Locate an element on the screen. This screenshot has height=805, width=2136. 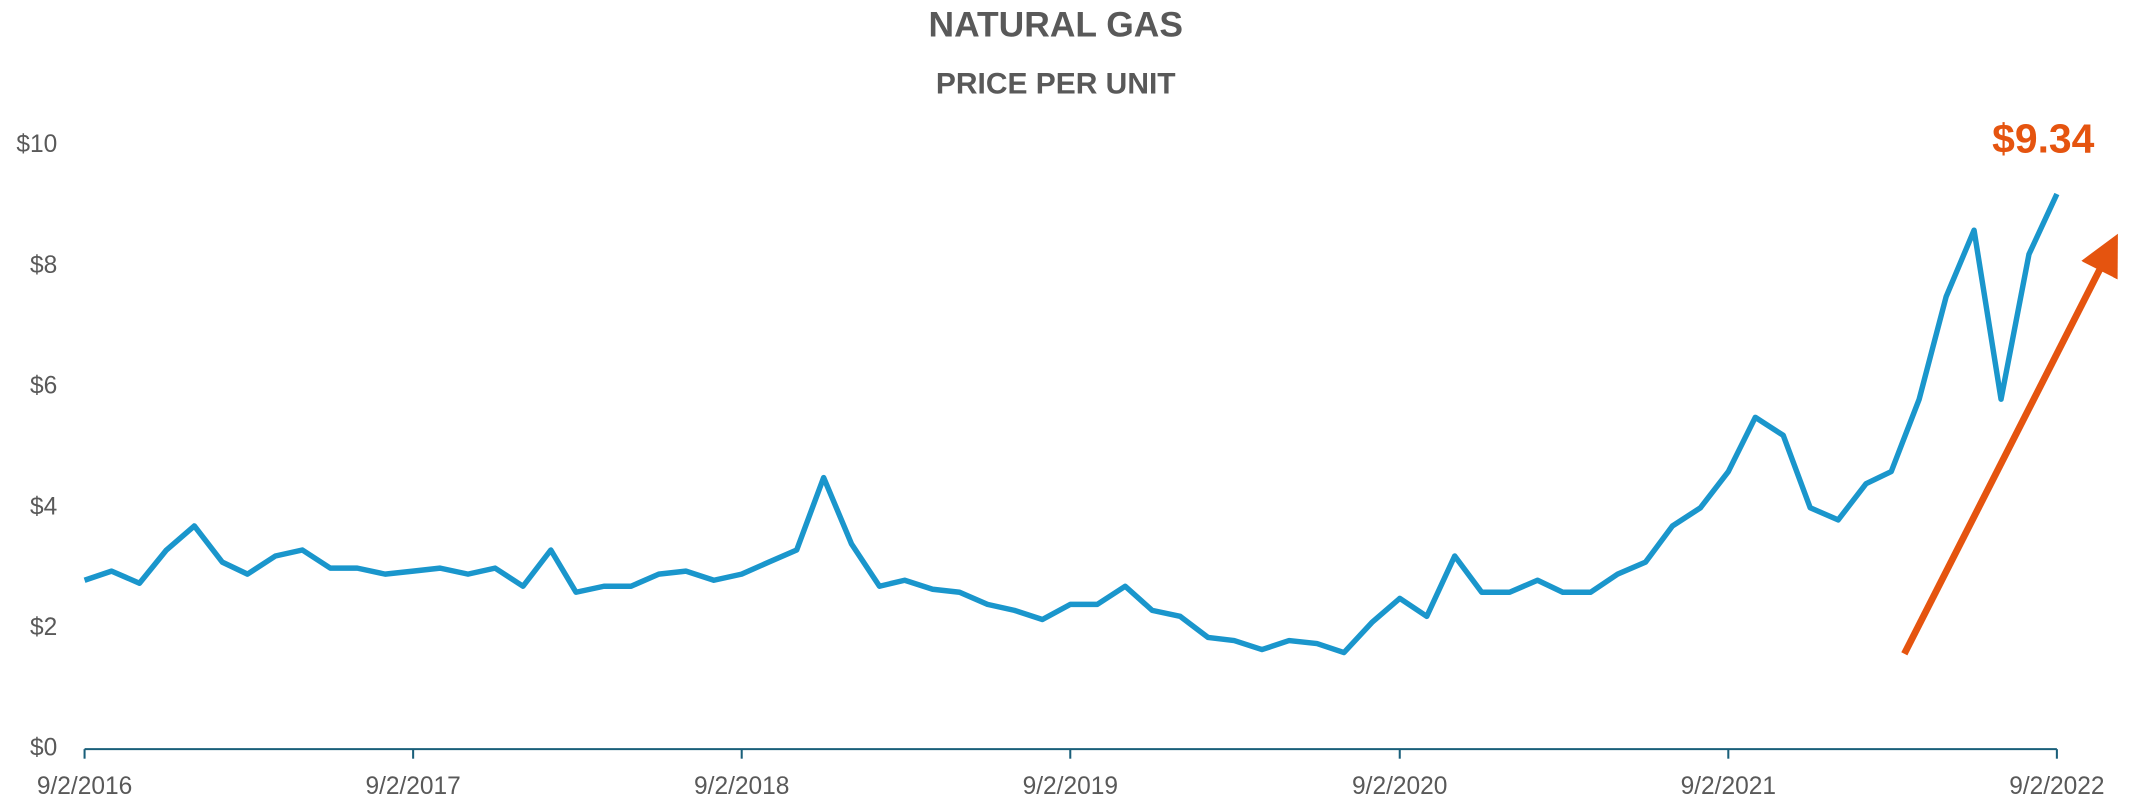
y-tick-label: $0 is located at coordinates (43, 748).